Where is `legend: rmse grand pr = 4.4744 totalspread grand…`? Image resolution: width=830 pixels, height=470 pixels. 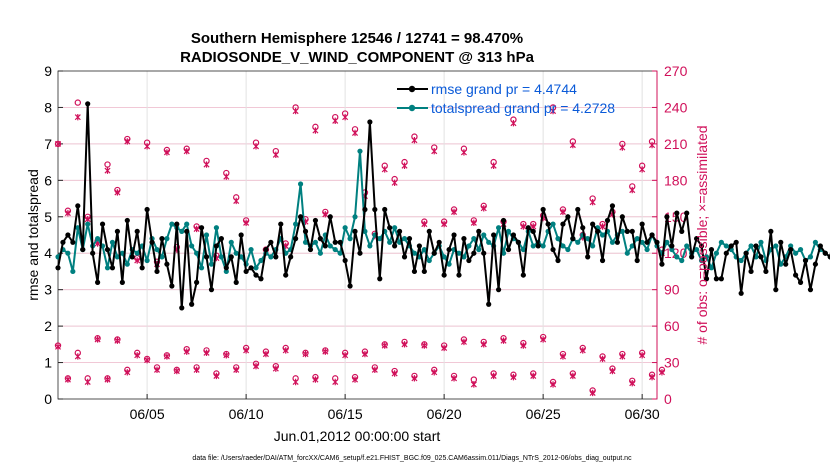
legend: rmse grand pr = 4.4744 totalspread grand… is located at coordinates (506, 98).